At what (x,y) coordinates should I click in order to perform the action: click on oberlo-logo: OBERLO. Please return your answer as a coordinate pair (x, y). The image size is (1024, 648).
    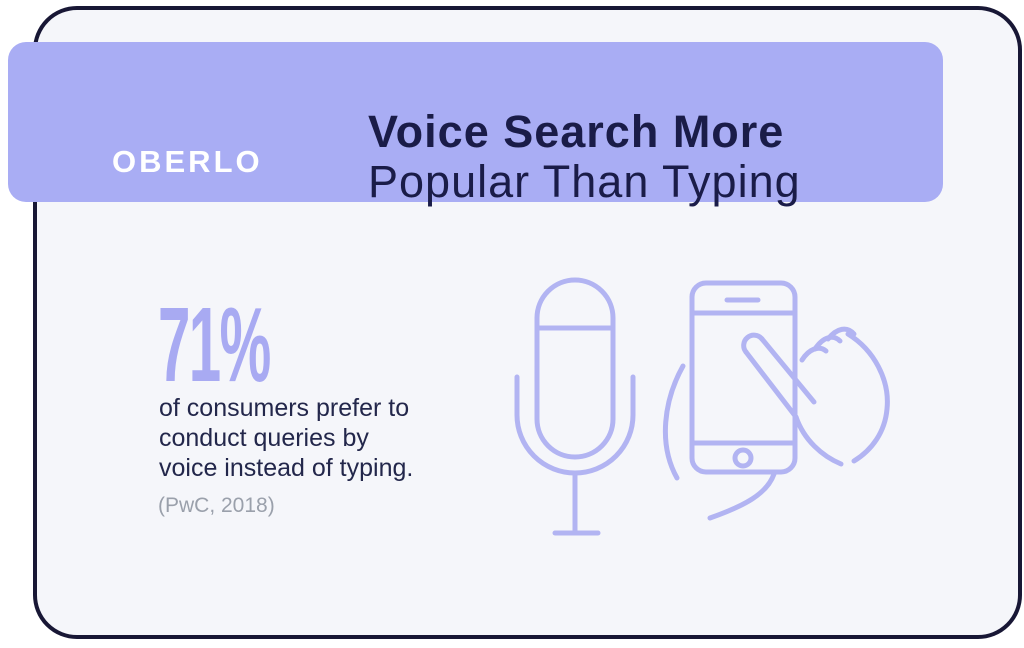
    Looking at the image, I should click on (187, 161).